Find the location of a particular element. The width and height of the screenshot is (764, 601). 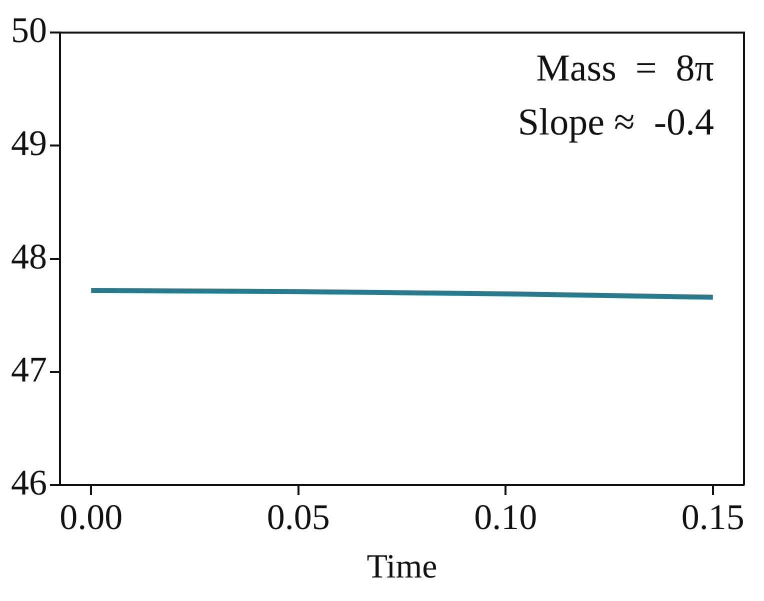

annotation: Slope ≈ -0.4 is located at coordinates (616, 123).